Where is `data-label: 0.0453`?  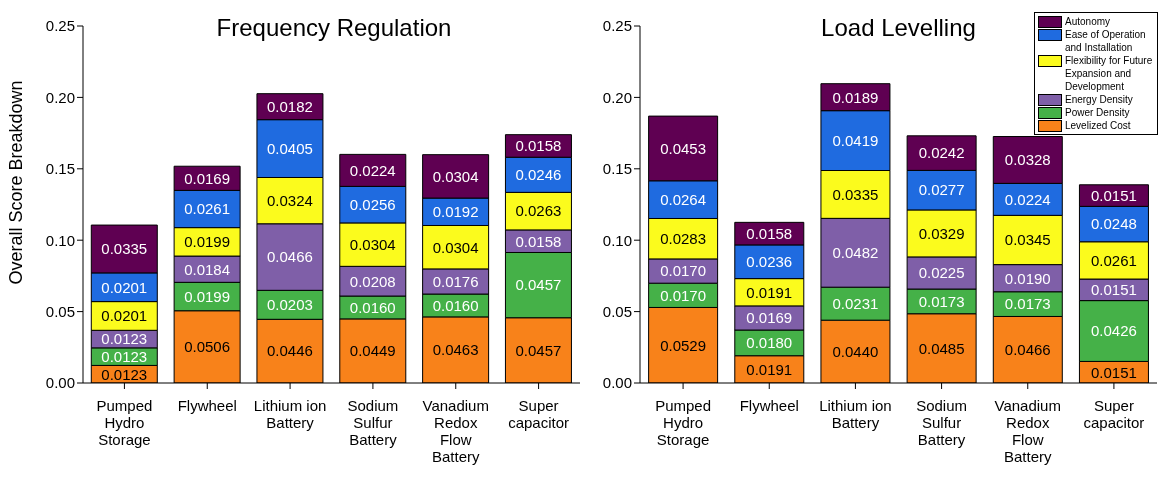 data-label: 0.0453 is located at coordinates (683, 148).